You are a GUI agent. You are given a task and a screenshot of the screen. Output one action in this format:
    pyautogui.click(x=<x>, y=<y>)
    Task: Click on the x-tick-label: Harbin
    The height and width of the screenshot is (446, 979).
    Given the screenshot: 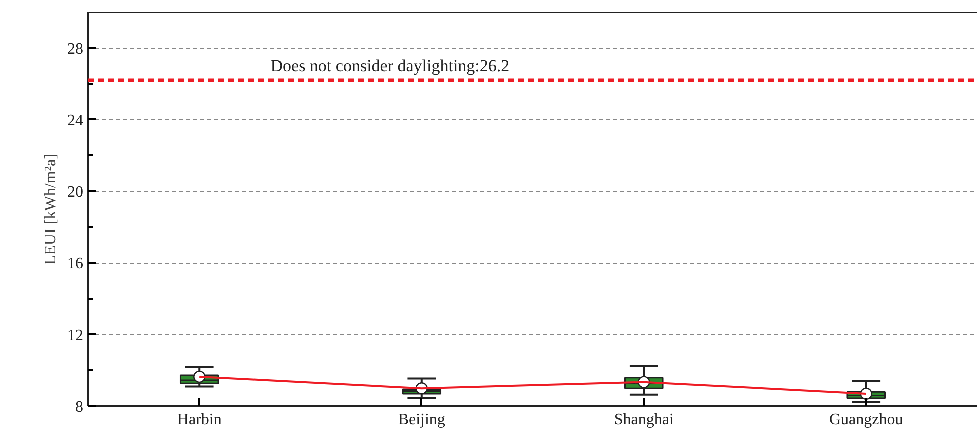 What is the action you would take?
    pyautogui.click(x=199, y=420)
    